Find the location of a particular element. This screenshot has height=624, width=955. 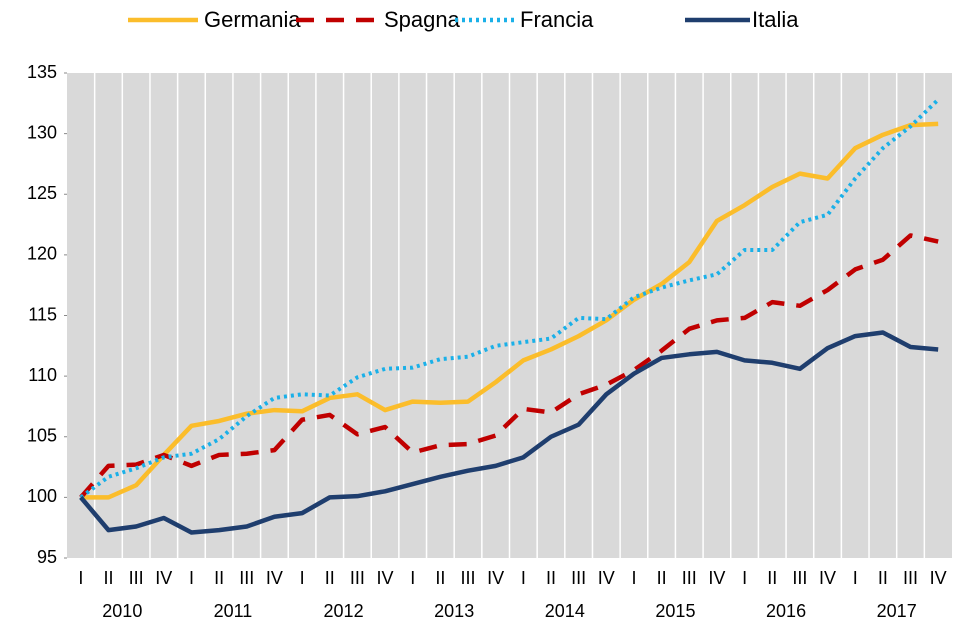

y-tick-label: 125 is located at coordinates (42, 193).